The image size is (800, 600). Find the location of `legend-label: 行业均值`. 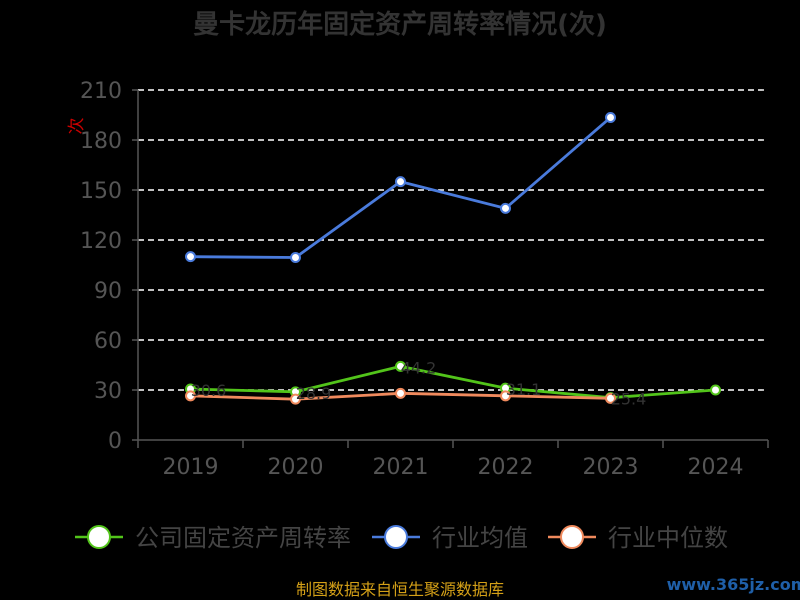

legend-label: 行业均值 is located at coordinates (480, 538).